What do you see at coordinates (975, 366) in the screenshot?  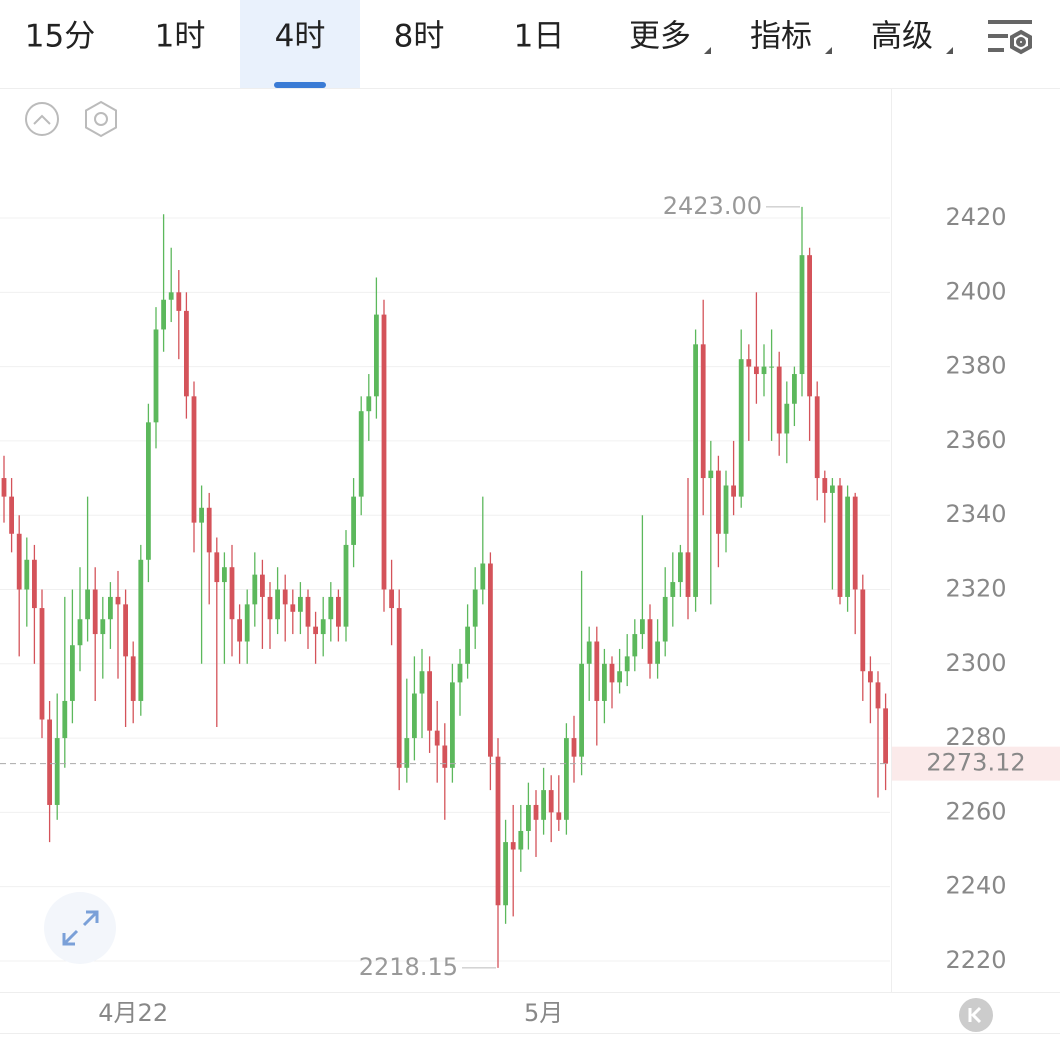 I see `y-tick-label: 2380` at bounding box center [975, 366].